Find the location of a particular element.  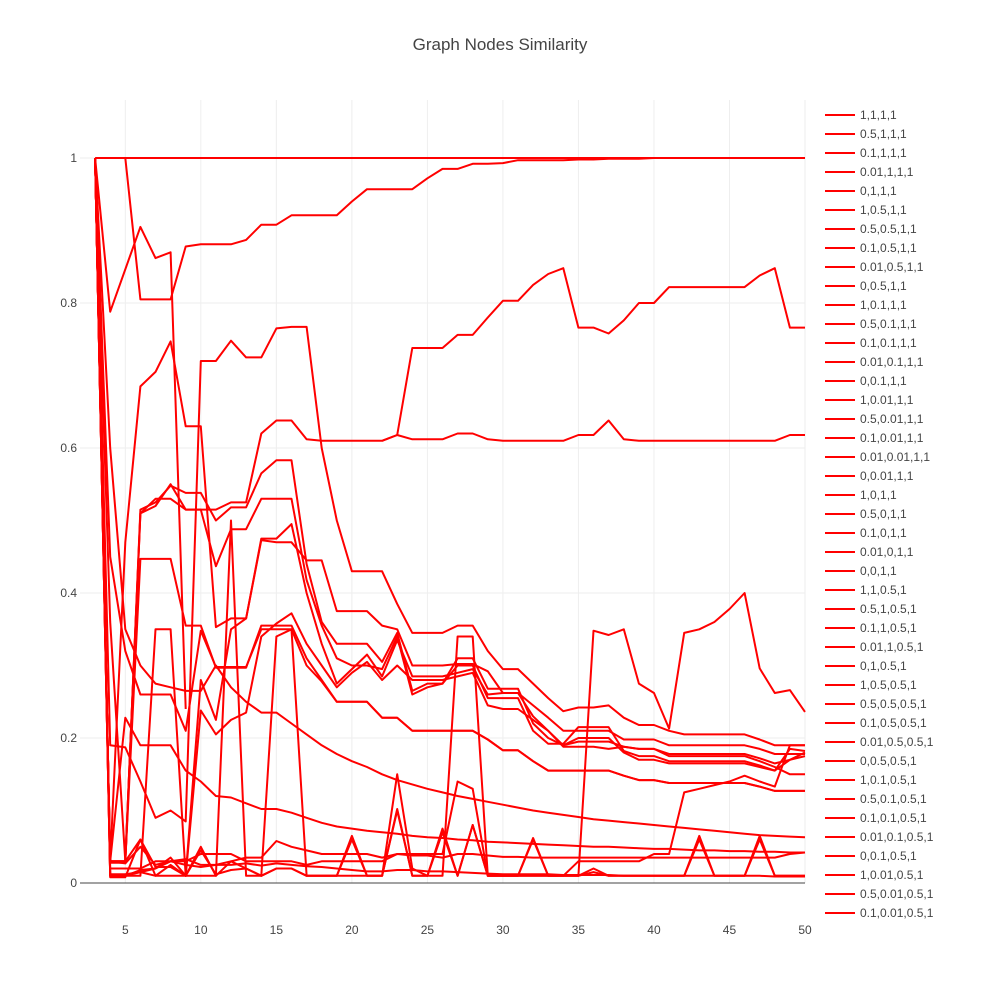

y-tick-label: 0.8 is located at coordinates (68, 303).